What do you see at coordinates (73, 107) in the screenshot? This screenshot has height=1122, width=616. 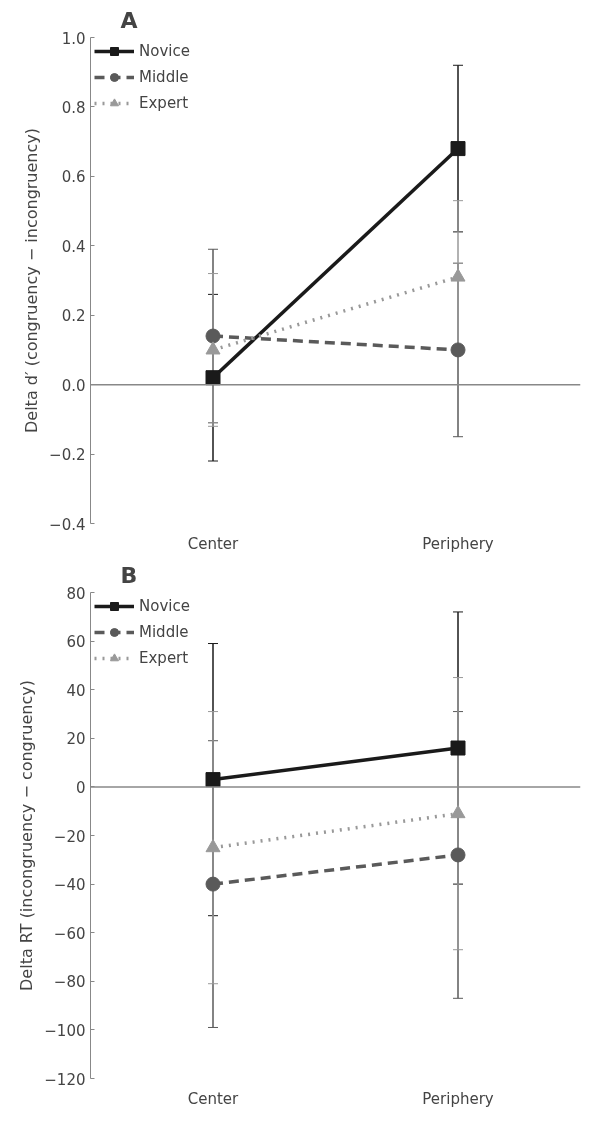 I see `y-tick-label: 0.8` at bounding box center [73, 107].